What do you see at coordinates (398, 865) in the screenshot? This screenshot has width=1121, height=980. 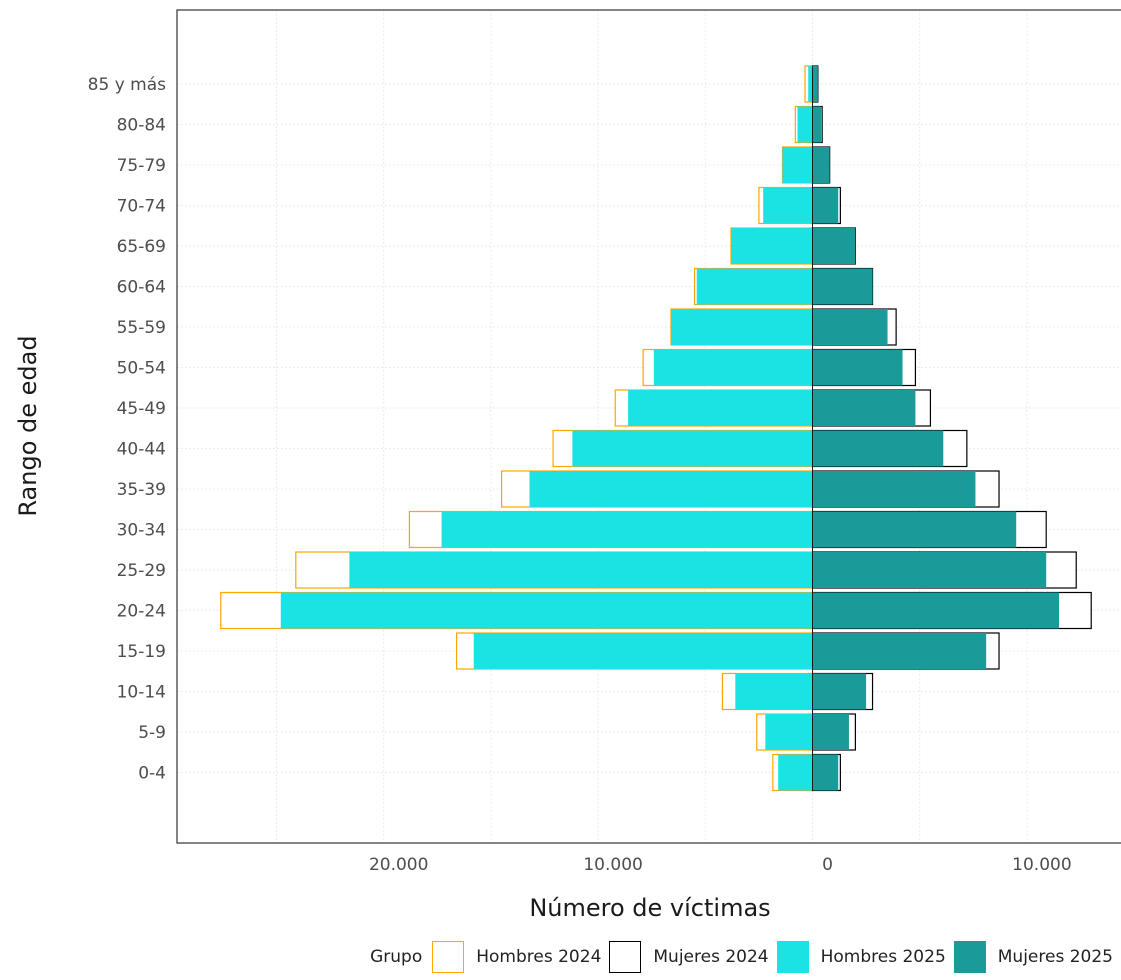 I see `x-tick-label: 20.000` at bounding box center [398, 865].